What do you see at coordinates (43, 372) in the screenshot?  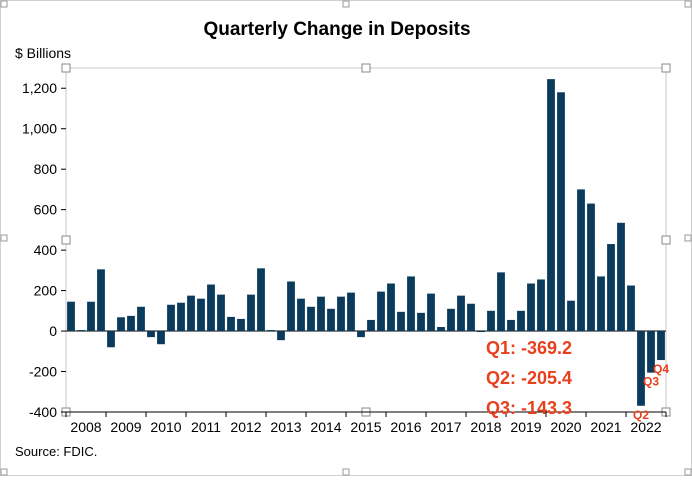 I see `y-tick-label: -200` at bounding box center [43, 372].